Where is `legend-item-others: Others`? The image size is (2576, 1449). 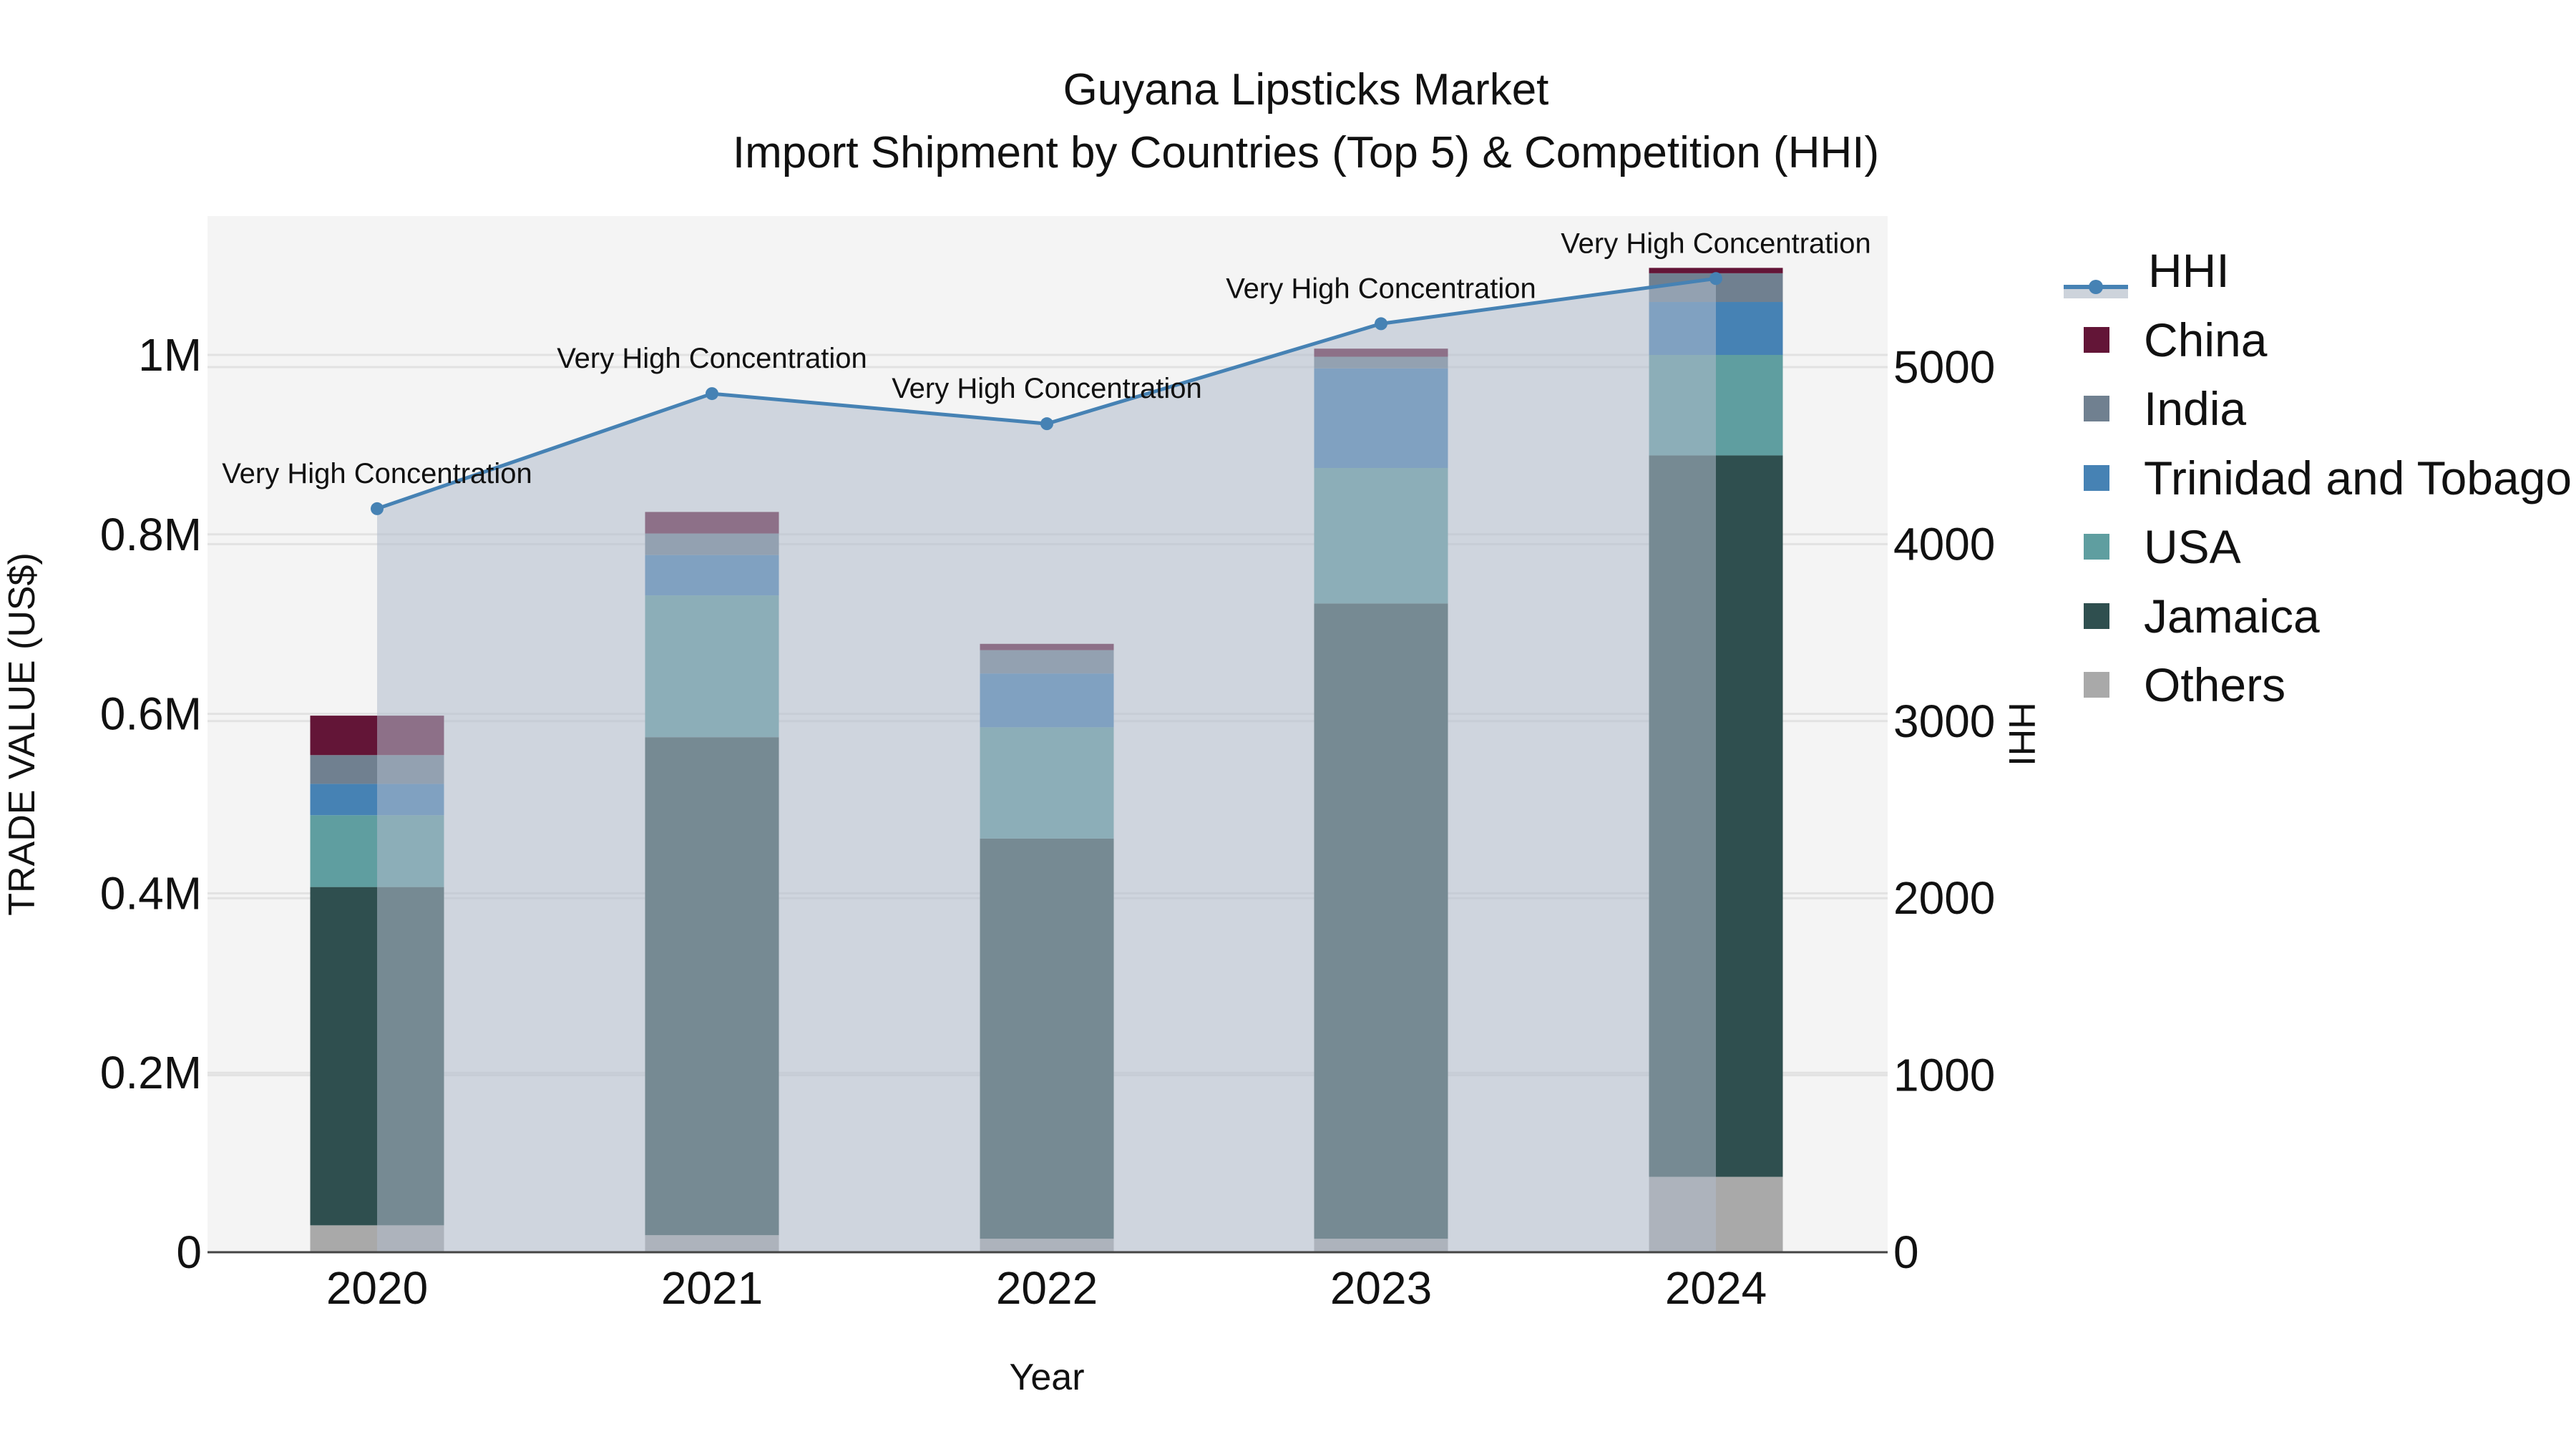
legend-item-others: Others is located at coordinates (2316, 685).